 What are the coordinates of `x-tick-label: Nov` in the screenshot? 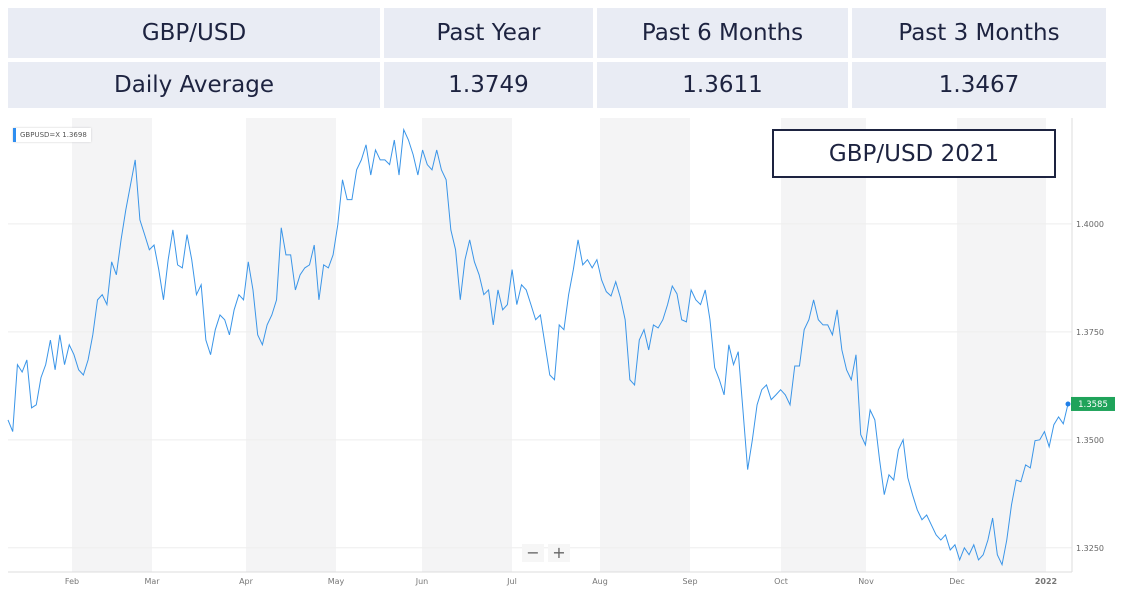 It's located at (866, 581).